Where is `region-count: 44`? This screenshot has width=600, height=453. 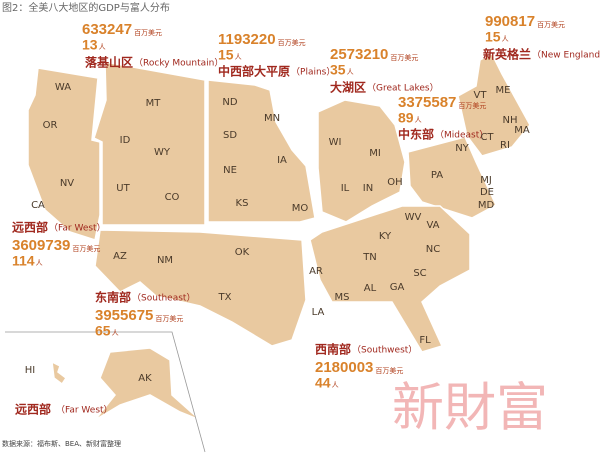 region-count: 44 is located at coordinates (323, 383).